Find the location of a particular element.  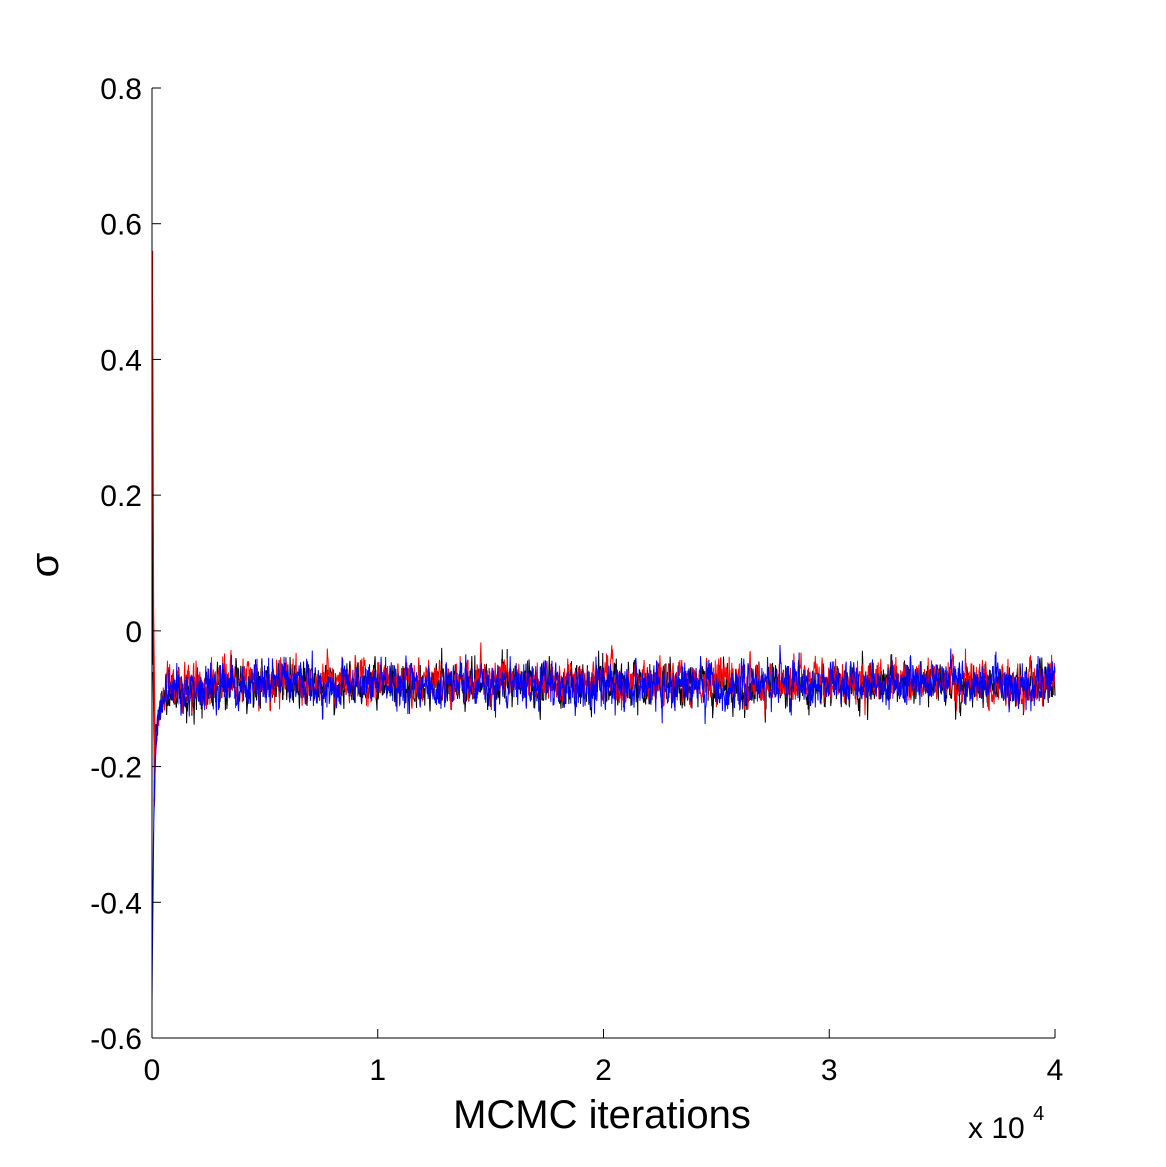

x-multiplier-base: x 10 is located at coordinates (996, 1128).